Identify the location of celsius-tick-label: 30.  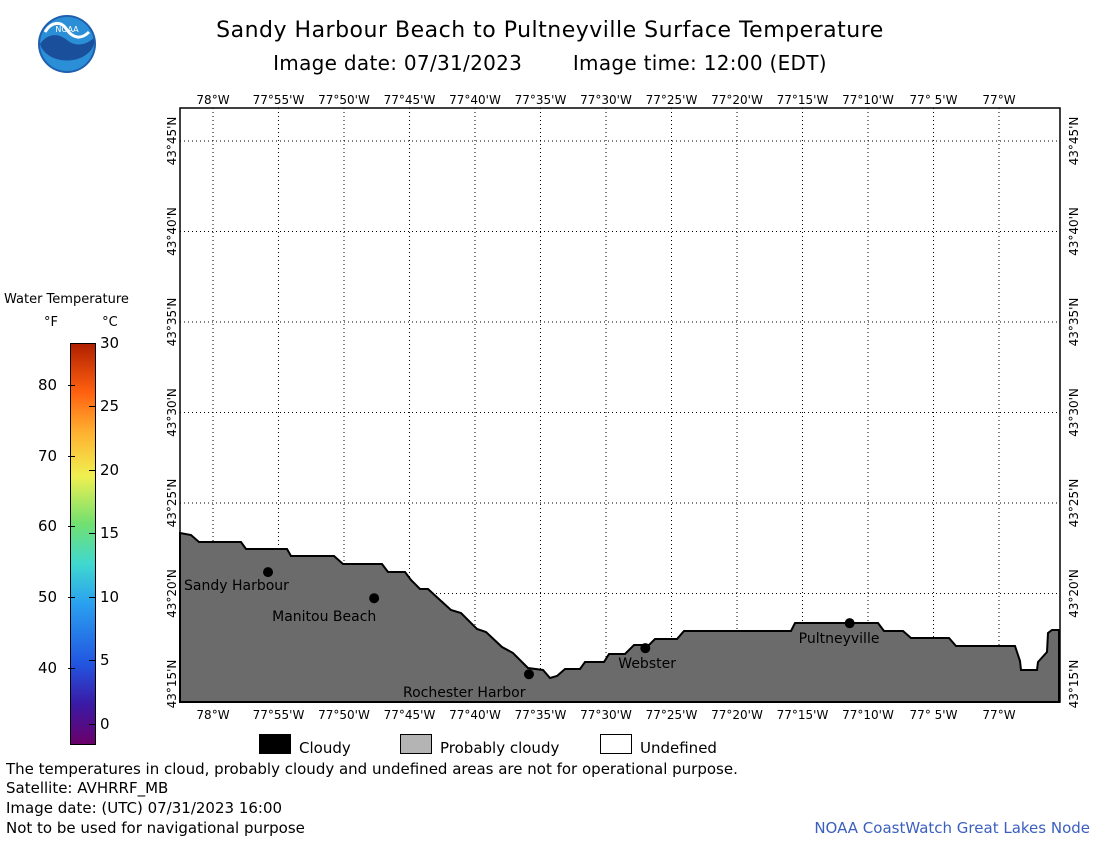
(110, 343).